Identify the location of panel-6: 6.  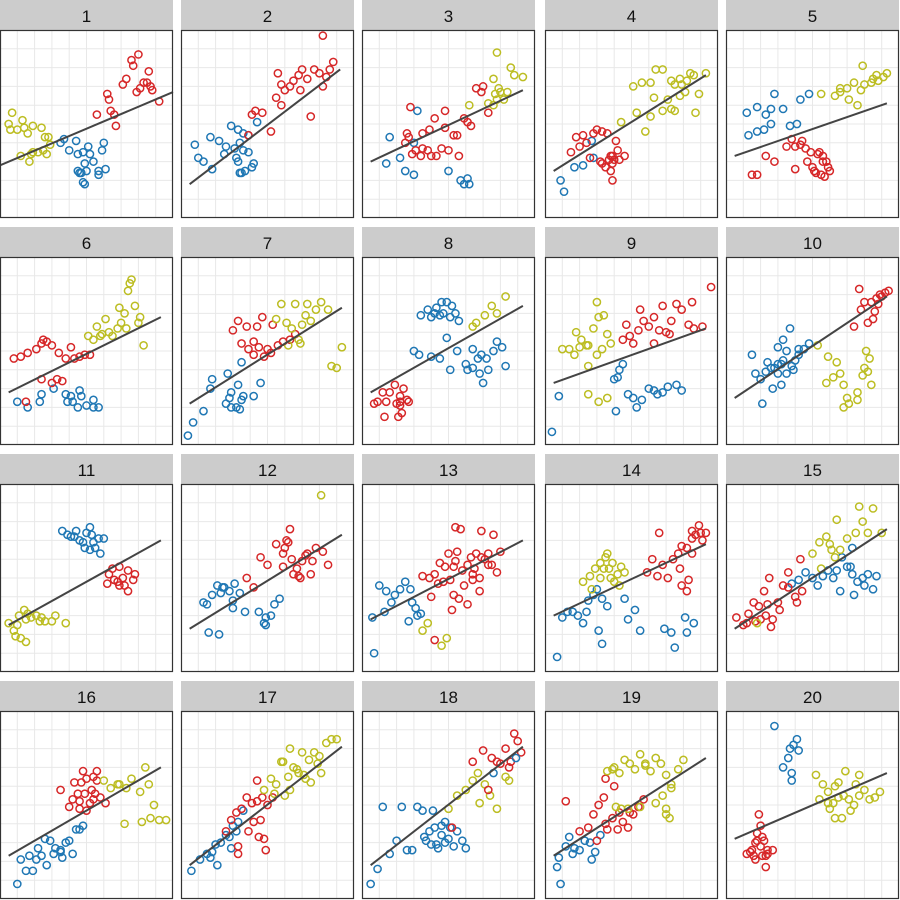
(87, 336).